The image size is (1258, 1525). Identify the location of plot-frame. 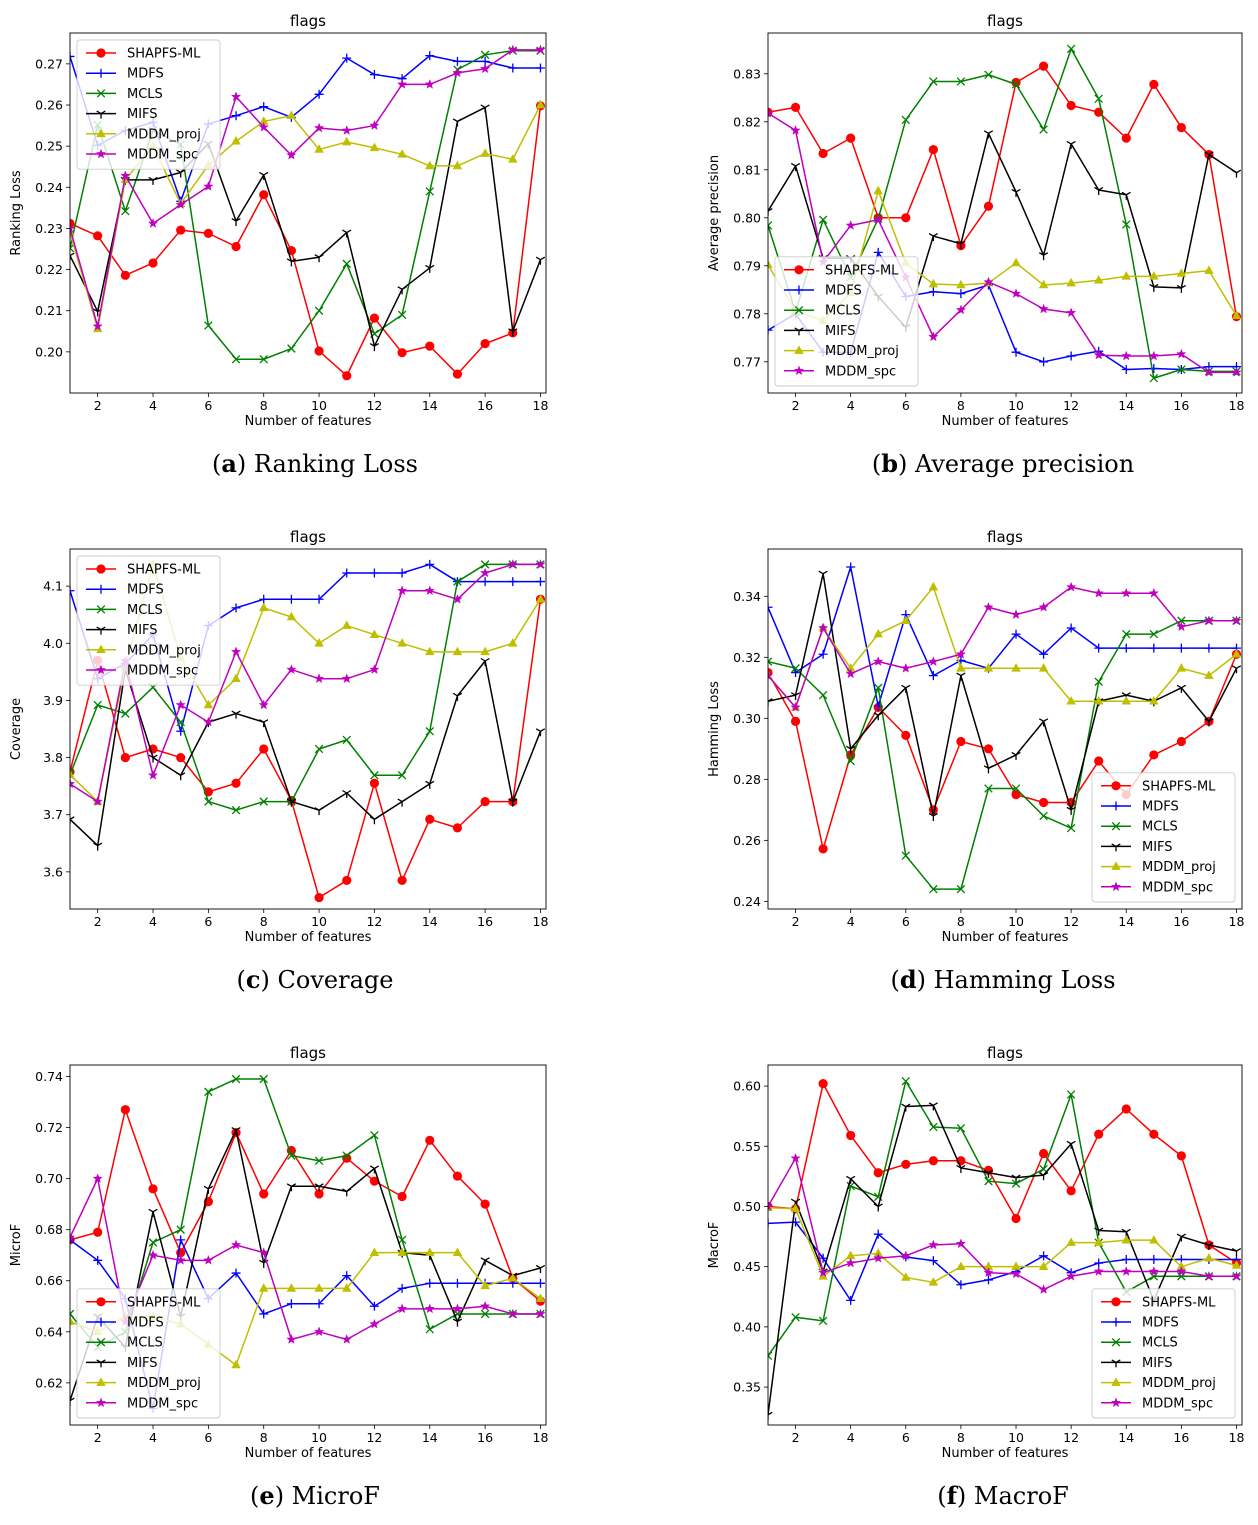
(308, 213).